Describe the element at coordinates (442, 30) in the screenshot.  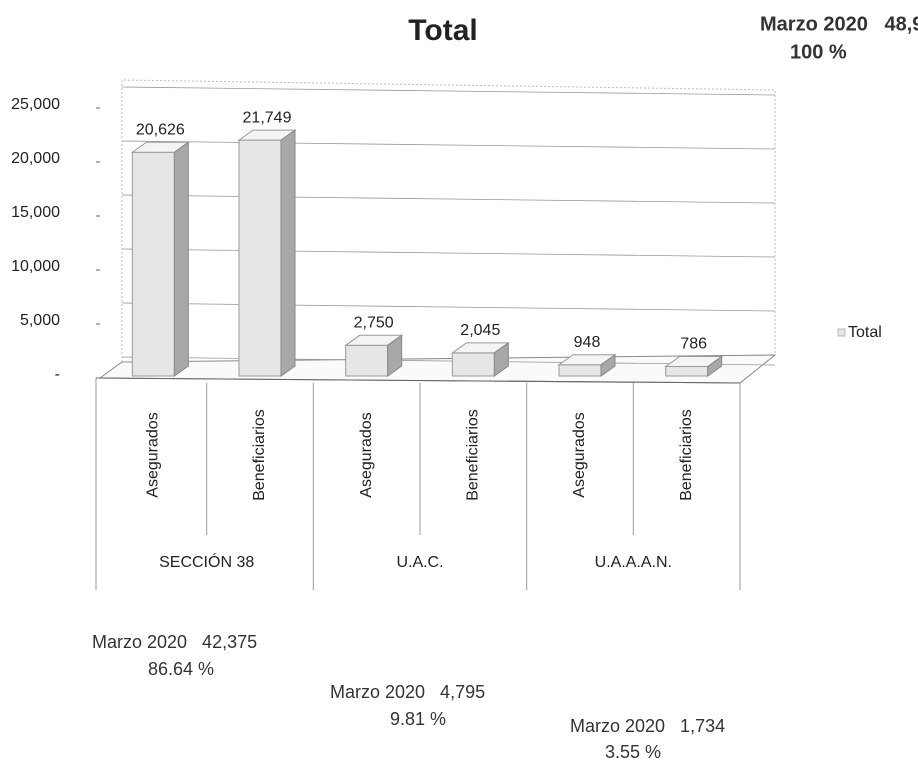
I see `chart-title: Total` at that location.